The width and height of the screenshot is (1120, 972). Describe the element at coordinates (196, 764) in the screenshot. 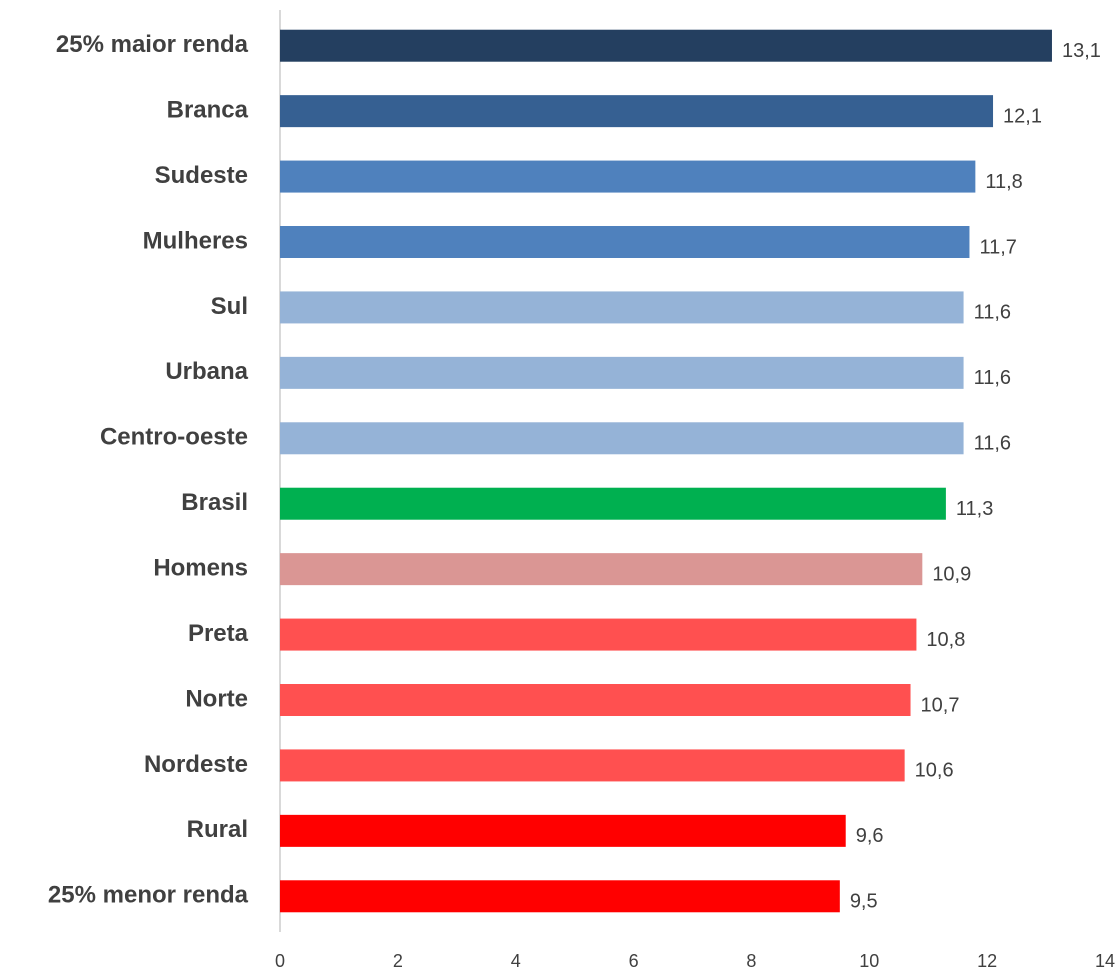

I see `category-label: Nordeste` at that location.